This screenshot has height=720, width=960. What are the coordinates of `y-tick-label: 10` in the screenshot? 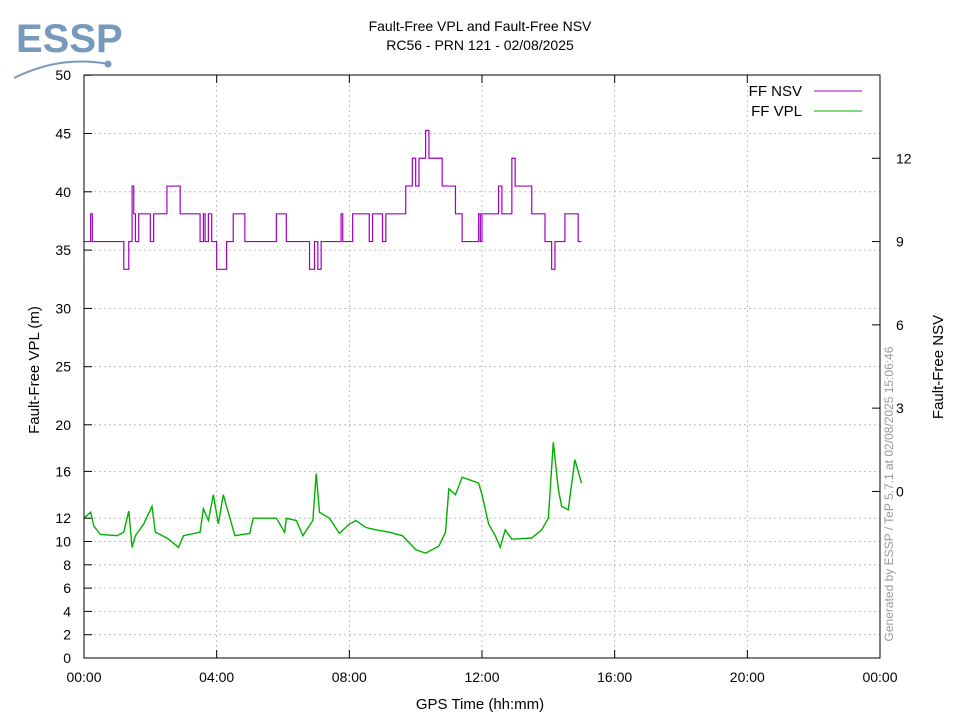 It's located at (63, 542).